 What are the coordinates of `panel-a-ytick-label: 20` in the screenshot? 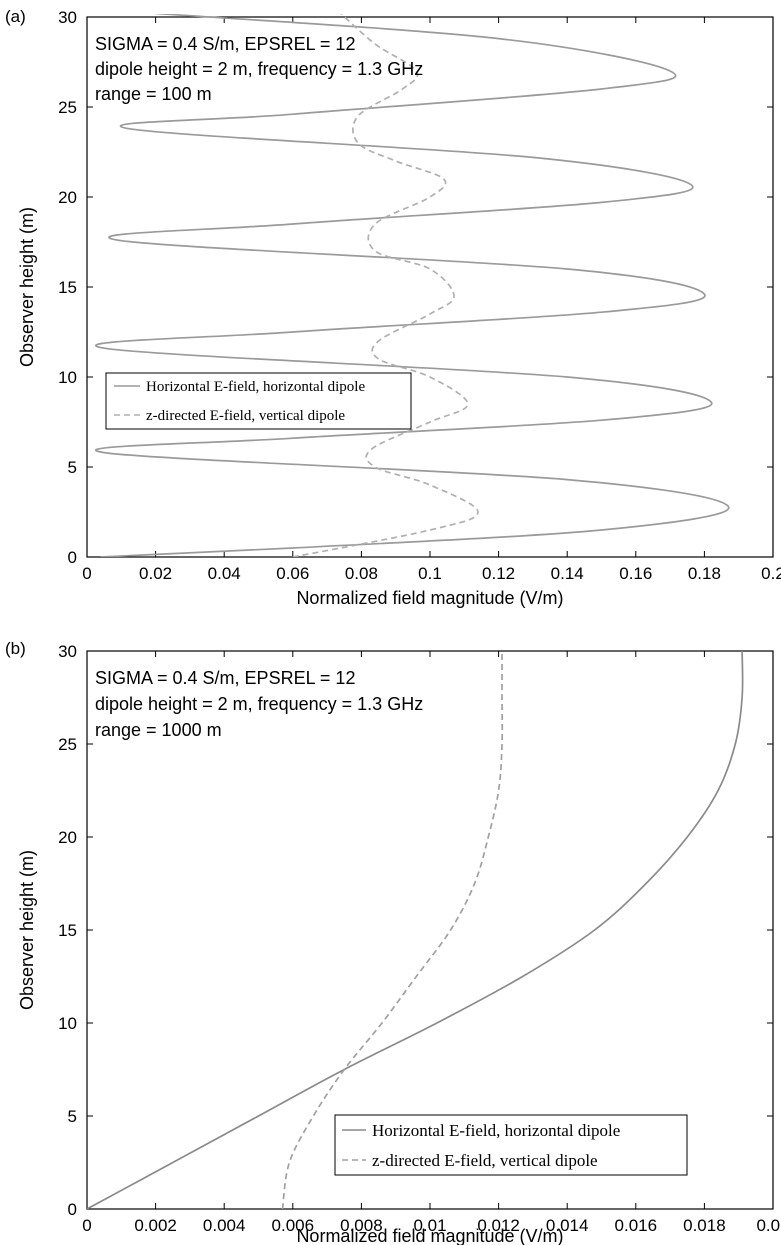 It's located at (67, 197).